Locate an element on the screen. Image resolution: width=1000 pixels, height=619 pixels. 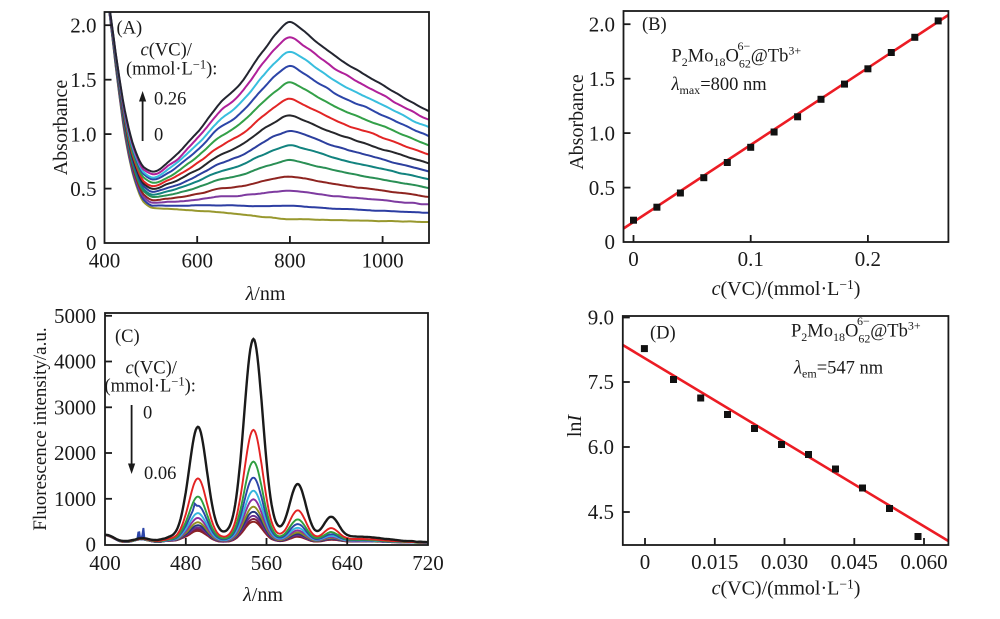
svg-text: 0.06 is located at coordinates (160, 474).